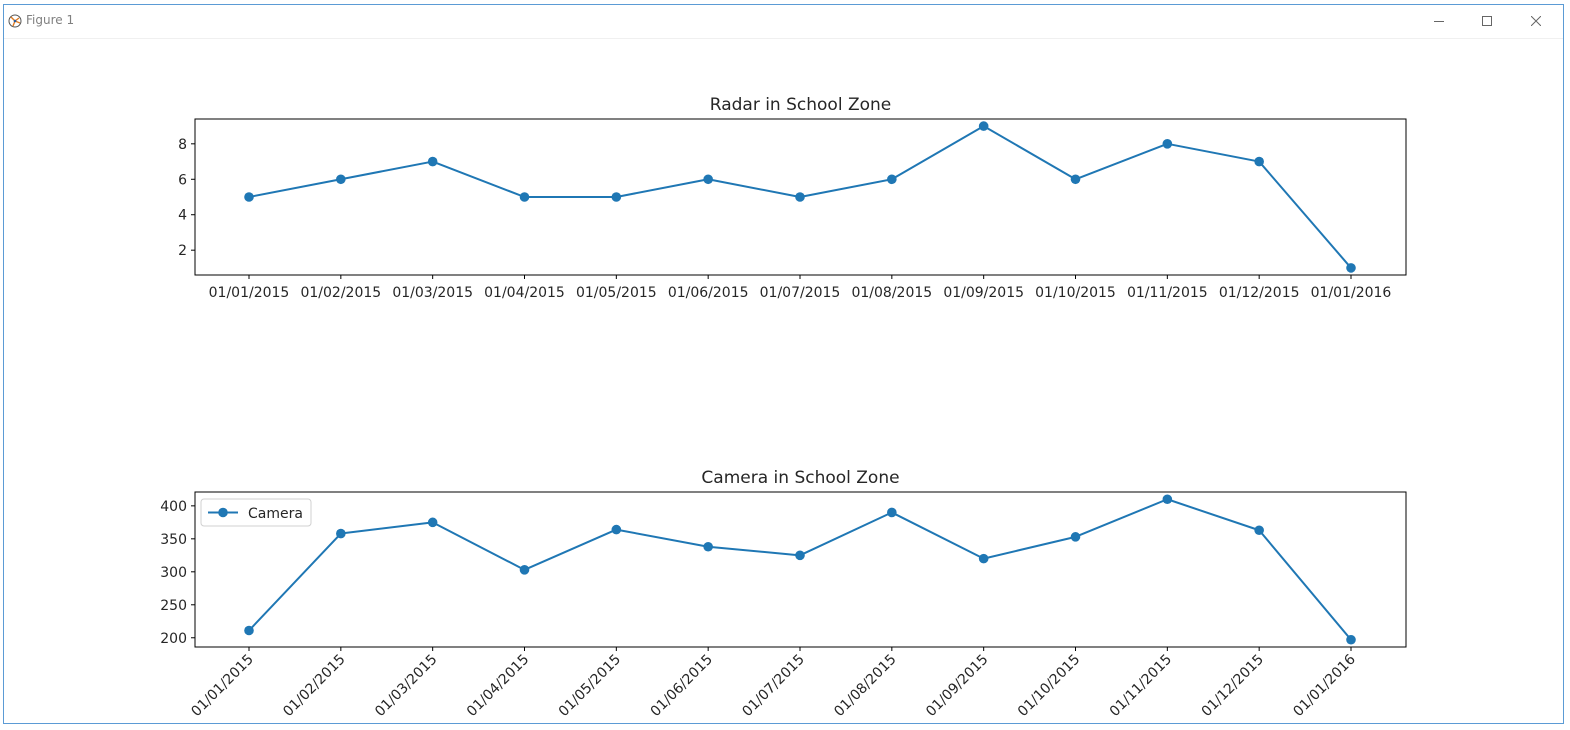 This screenshot has height=730, width=1570. I want to click on y-tick-label: 300, so click(173, 573).